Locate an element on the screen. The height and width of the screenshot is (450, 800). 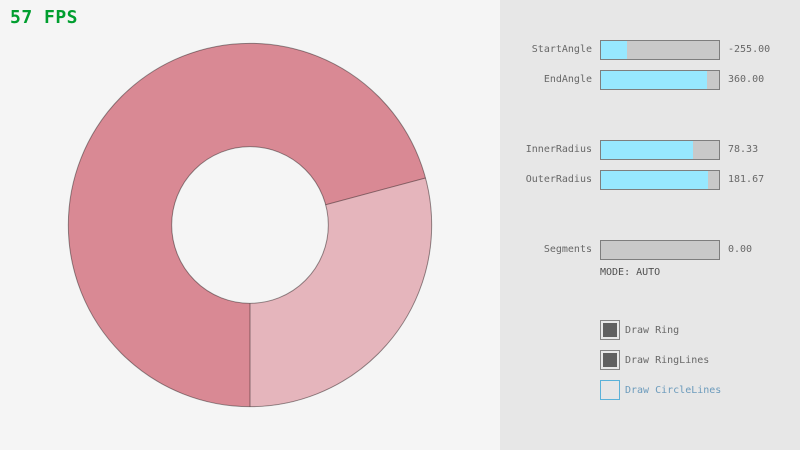
outerradius-value: 181.67 is located at coordinates (746, 179).